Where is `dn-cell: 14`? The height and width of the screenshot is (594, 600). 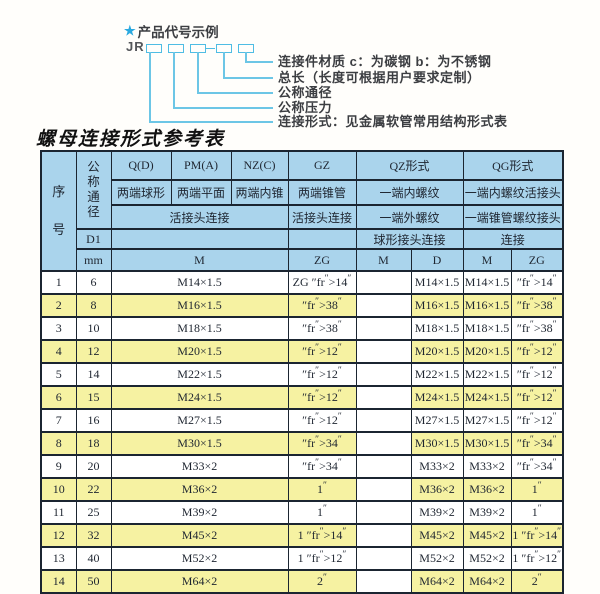 dn-cell: 14 is located at coordinates (93, 374).